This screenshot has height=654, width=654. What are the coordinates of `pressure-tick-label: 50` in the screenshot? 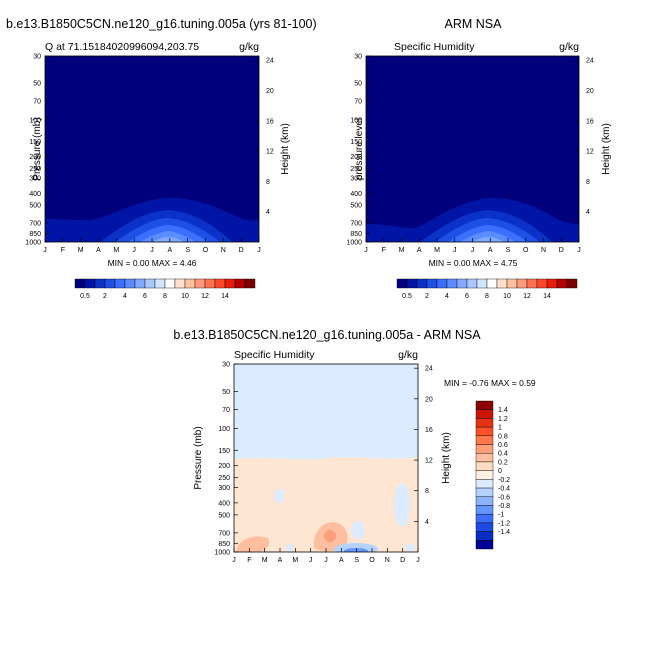 It's located at (226, 392).